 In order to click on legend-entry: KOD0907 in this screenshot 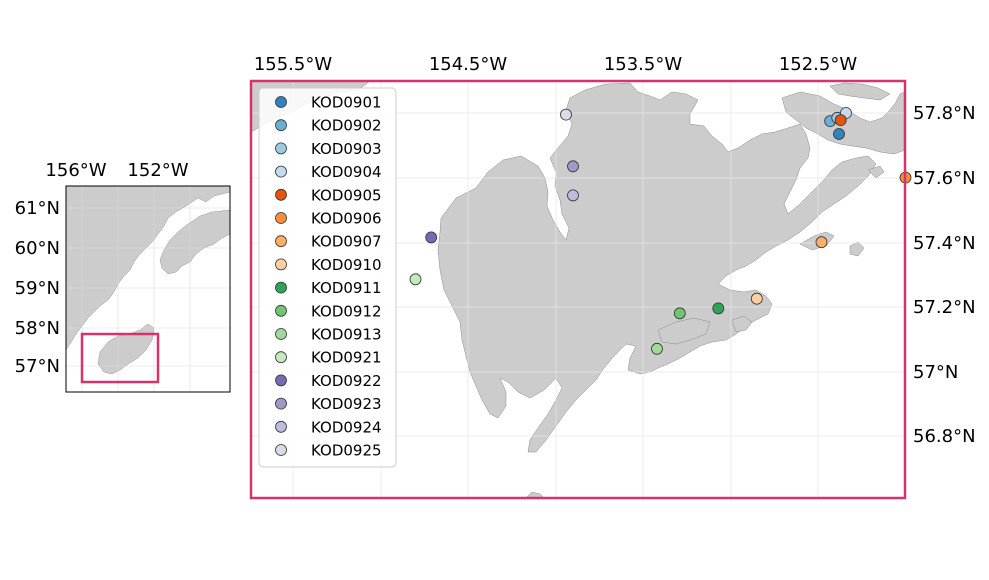, I will do `click(328, 242)`.